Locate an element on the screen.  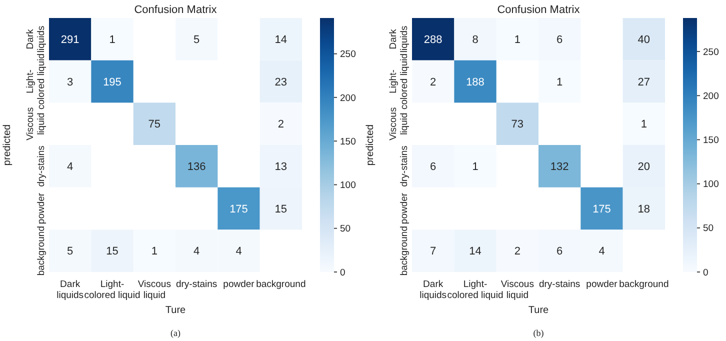
data-label: 3 is located at coordinates (70, 82).